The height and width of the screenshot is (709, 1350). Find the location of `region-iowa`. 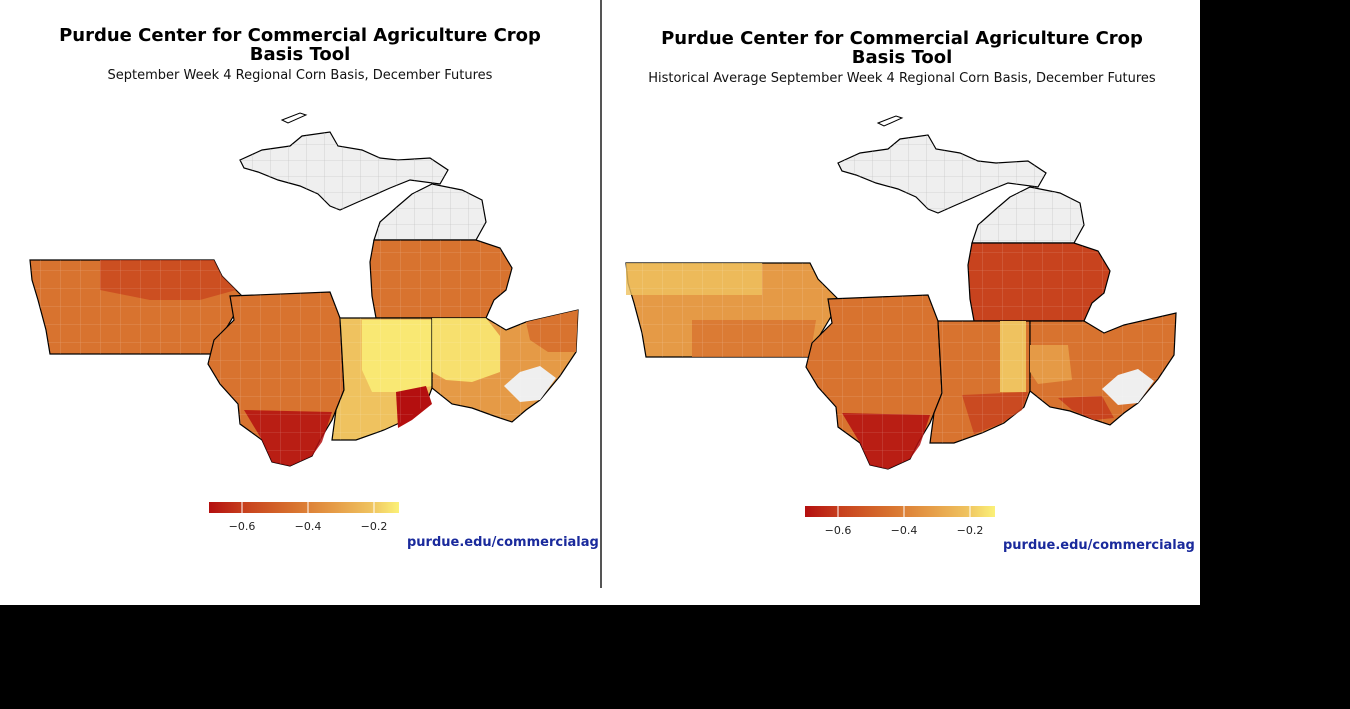

region-iowa is located at coordinates (734, 310).